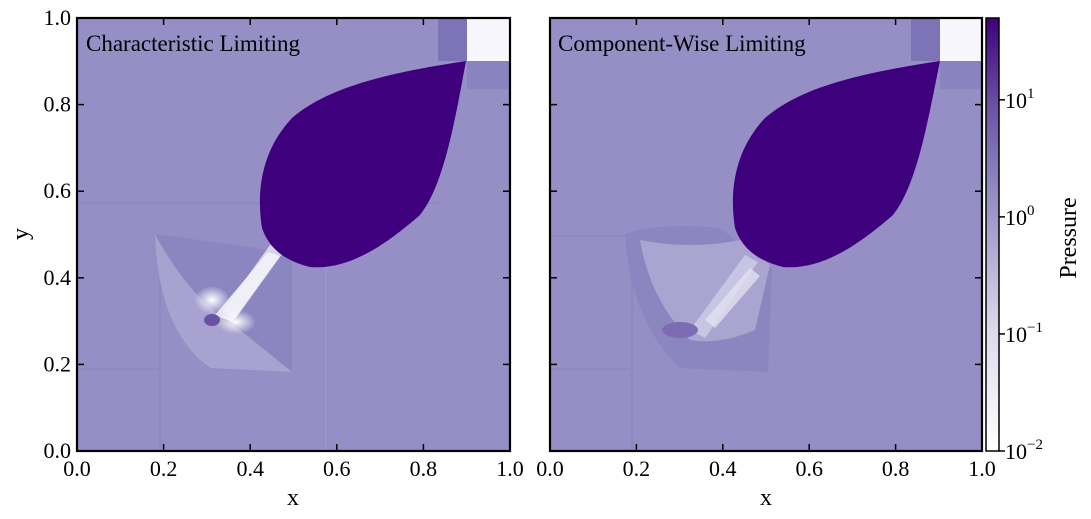  What do you see at coordinates (682, 43) in the screenshot?
I see `panel-title: Component-Wise Limiting` at bounding box center [682, 43].